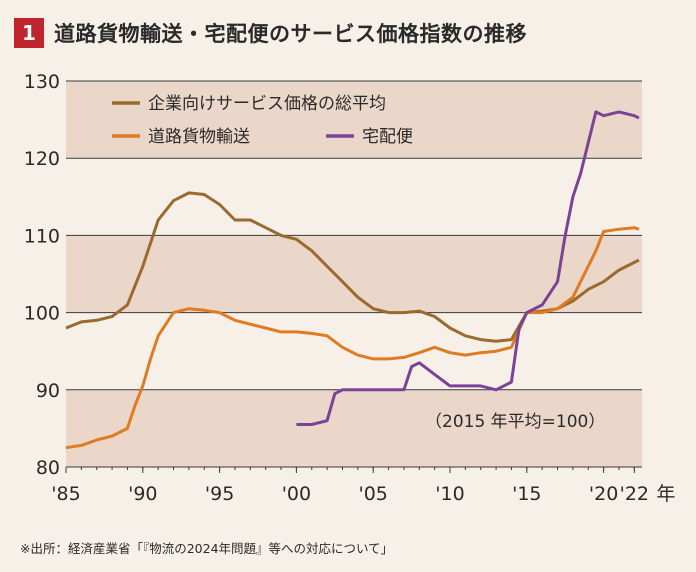 Image resolution: width=696 pixels, height=572 pixels. What do you see at coordinates (42, 159) in the screenshot?
I see `y-tick-label: 120` at bounding box center [42, 159].